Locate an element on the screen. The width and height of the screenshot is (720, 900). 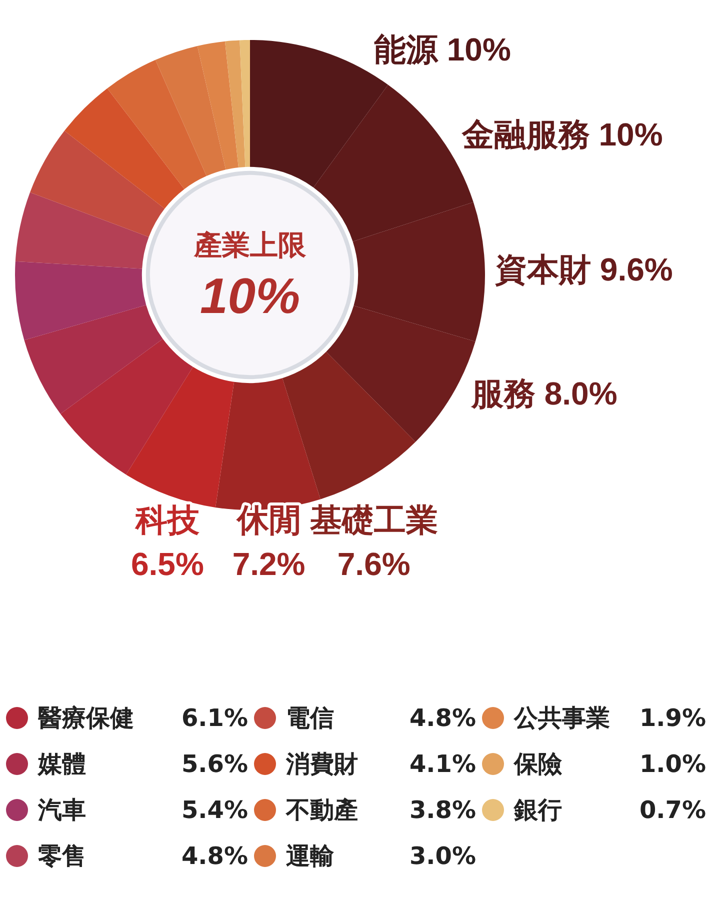
data-label: 5.6% is located at coordinates (214, 764).